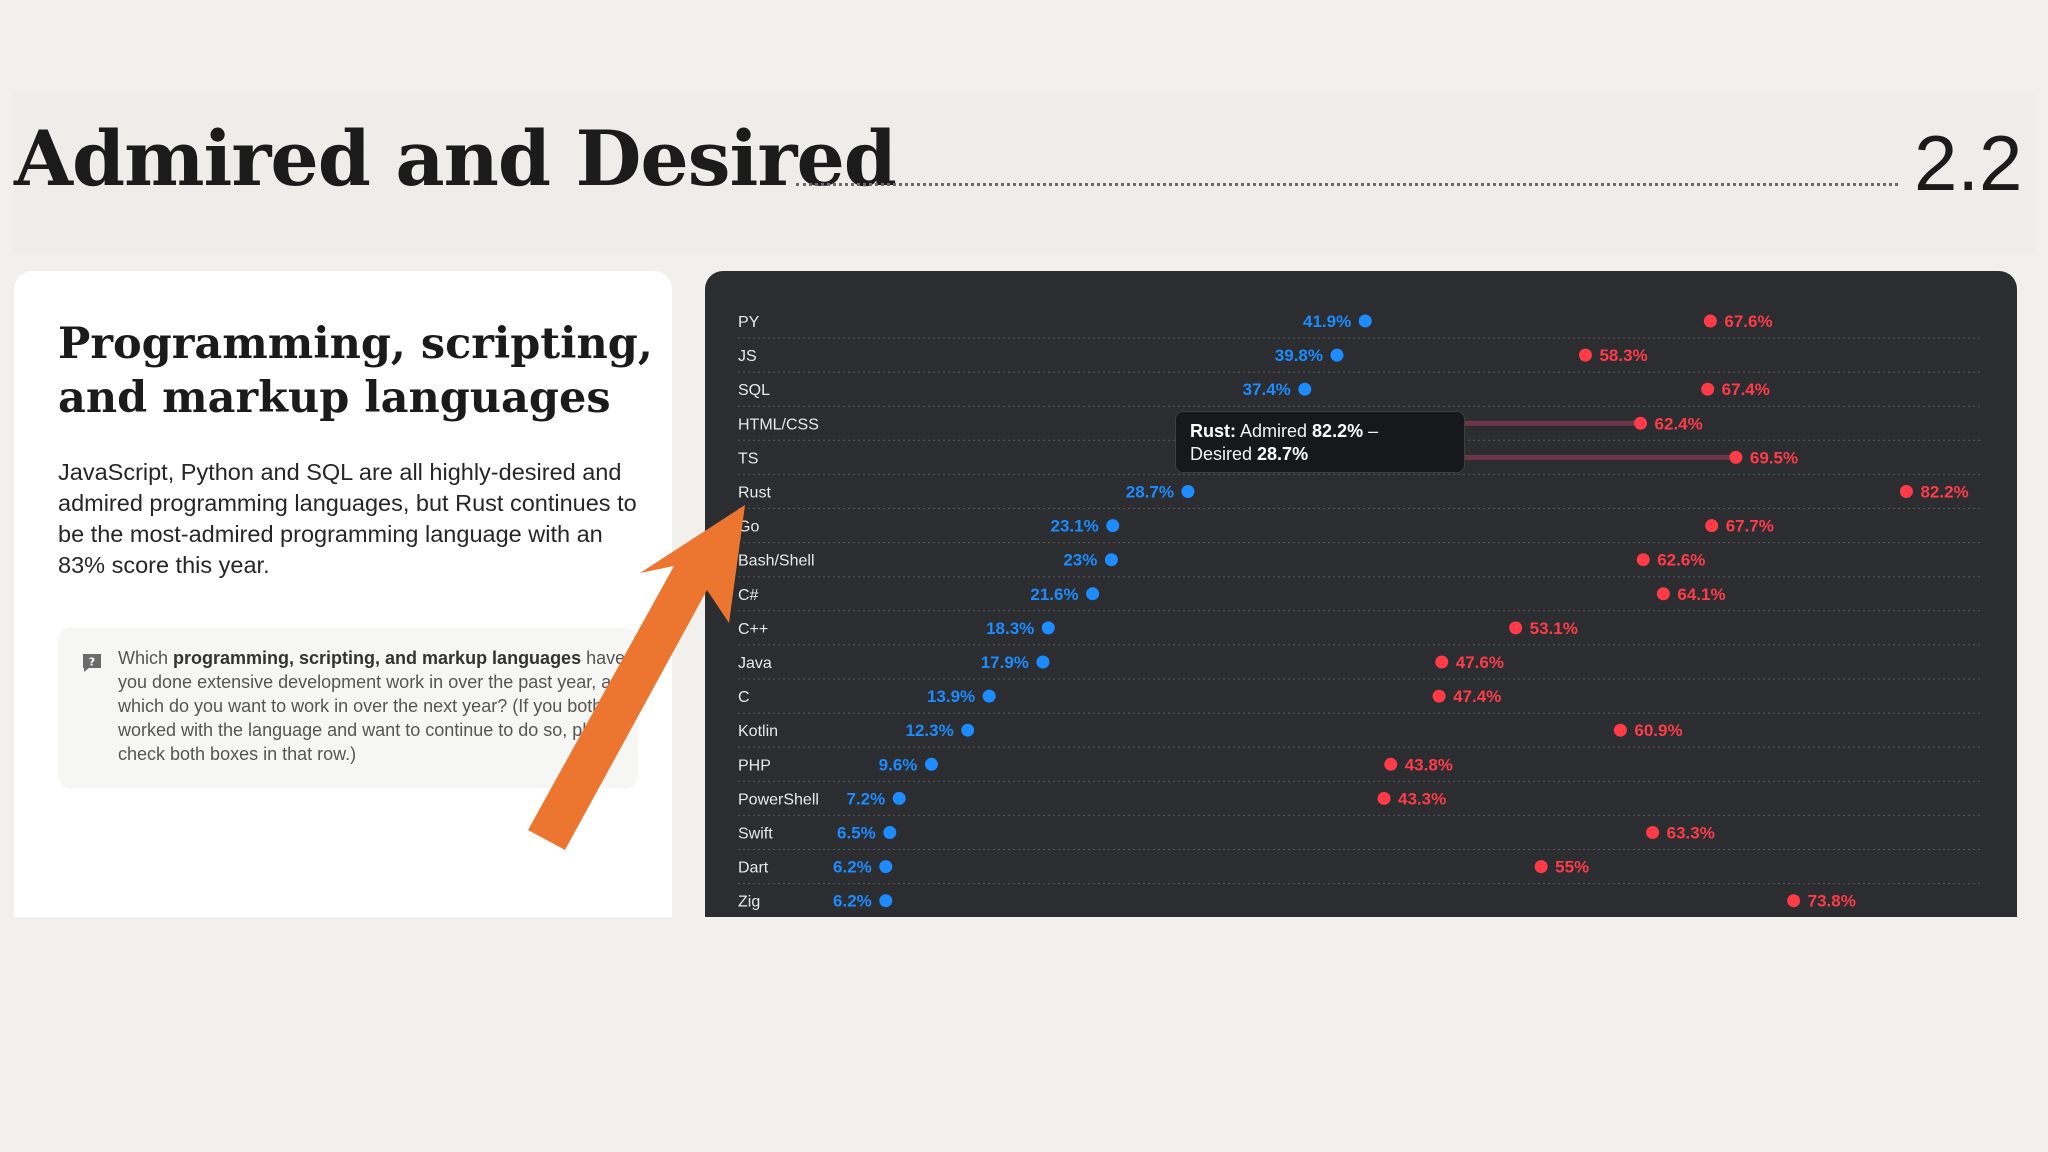  What do you see at coordinates (1054, 594) in the screenshot?
I see `desired-value-label: 21.6%` at bounding box center [1054, 594].